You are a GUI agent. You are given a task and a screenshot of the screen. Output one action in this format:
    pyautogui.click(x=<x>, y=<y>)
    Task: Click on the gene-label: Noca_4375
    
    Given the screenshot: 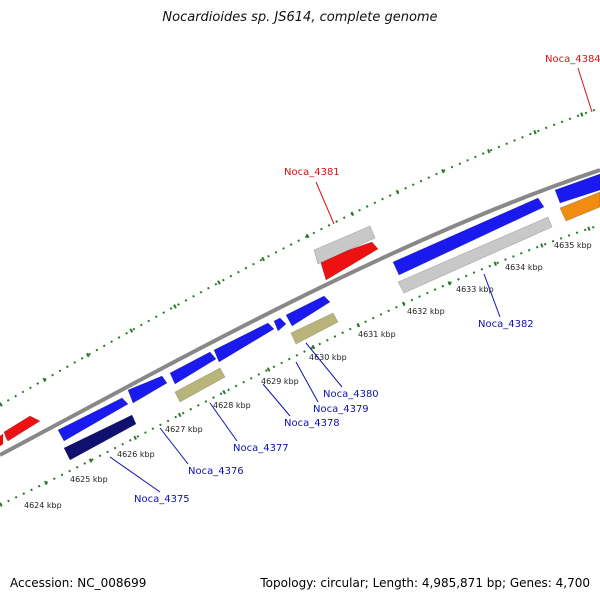 What is the action you would take?
    pyautogui.click(x=162, y=499)
    